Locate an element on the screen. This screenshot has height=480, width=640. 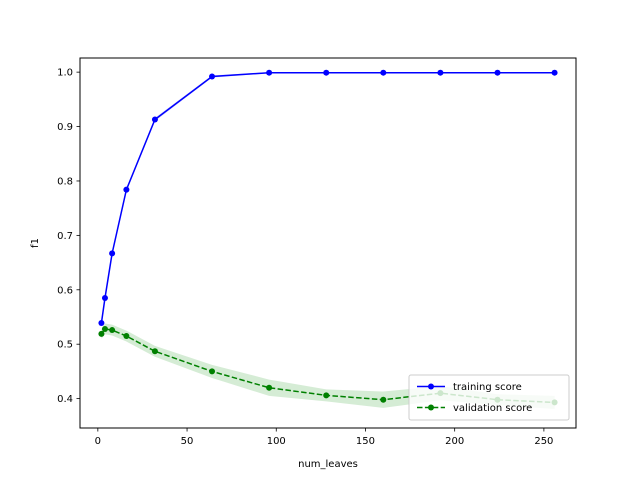
legend-label-validation-score: validation score is located at coordinates (492, 408).